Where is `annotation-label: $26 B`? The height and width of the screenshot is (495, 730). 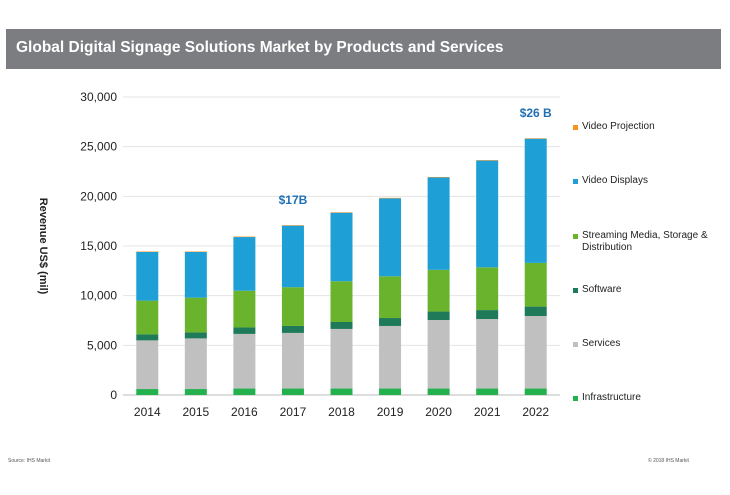 annotation-label: $26 B is located at coordinates (536, 113).